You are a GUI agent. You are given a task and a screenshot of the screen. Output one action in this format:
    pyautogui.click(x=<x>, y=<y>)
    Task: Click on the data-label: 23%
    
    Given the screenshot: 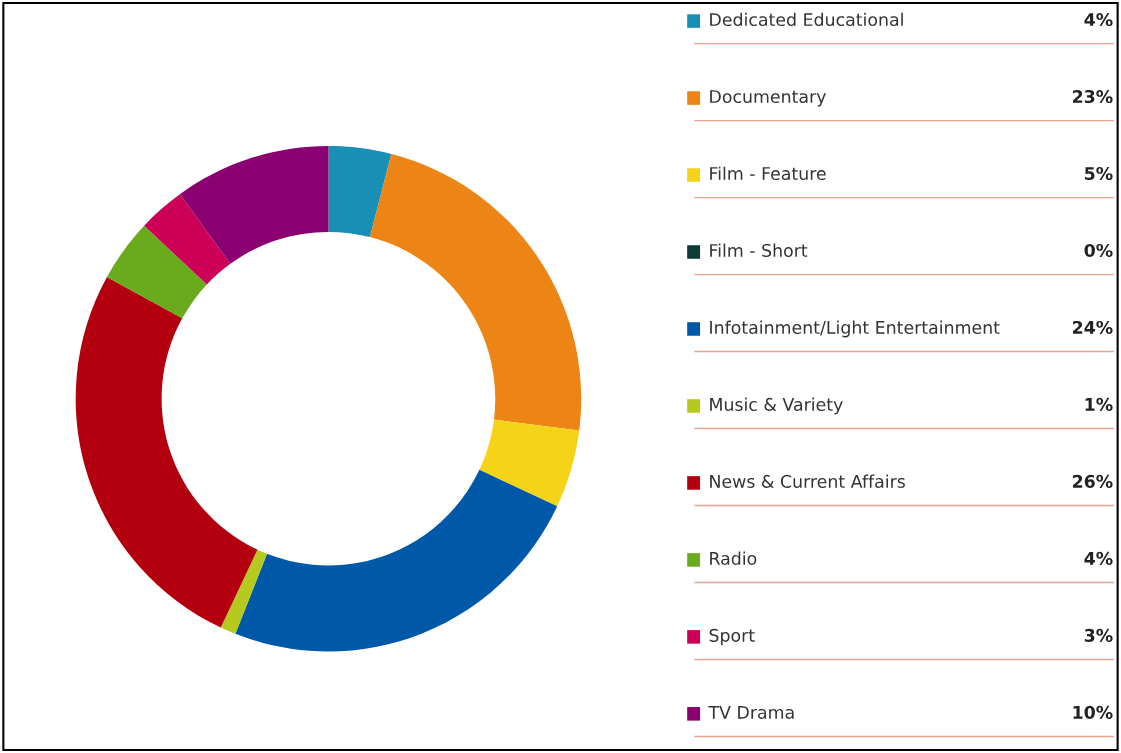 What is the action you would take?
    pyautogui.click(x=1092, y=96)
    